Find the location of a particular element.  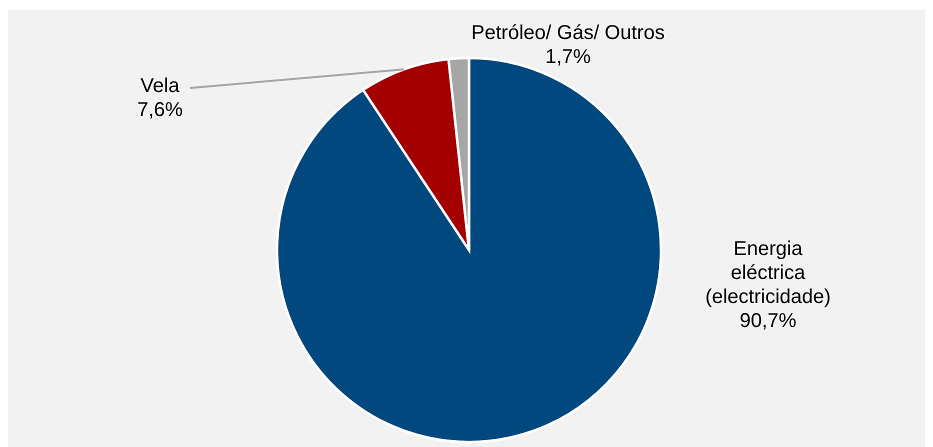

data-label: 90,7% is located at coordinates (768, 321).